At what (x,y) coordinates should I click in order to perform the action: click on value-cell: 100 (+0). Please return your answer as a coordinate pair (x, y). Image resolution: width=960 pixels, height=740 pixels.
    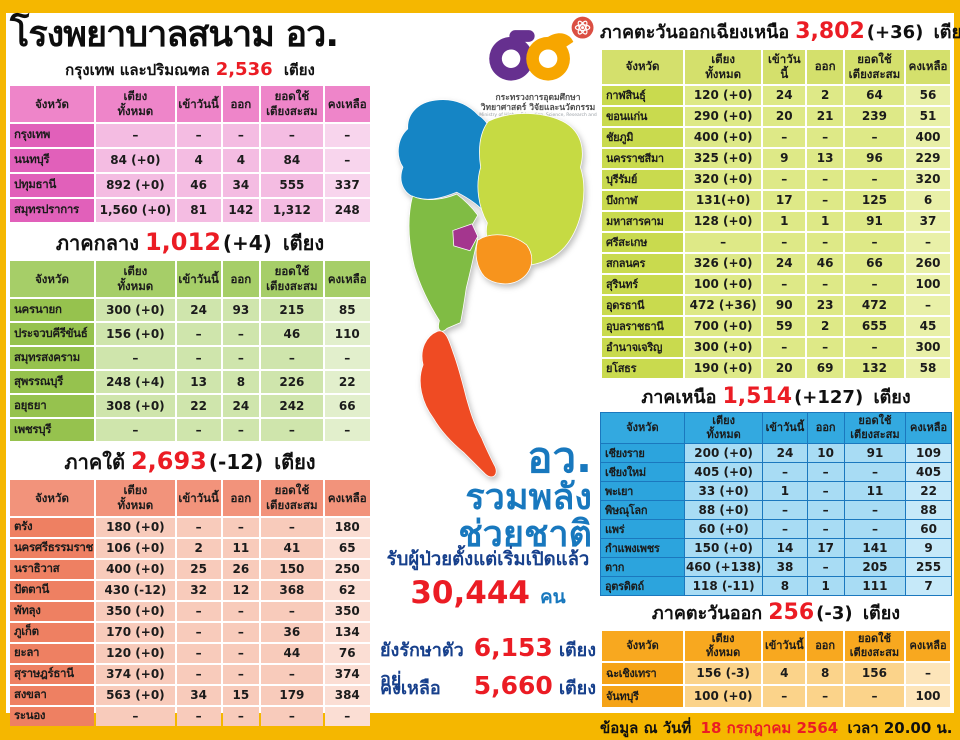
    Looking at the image, I should click on (723, 284).